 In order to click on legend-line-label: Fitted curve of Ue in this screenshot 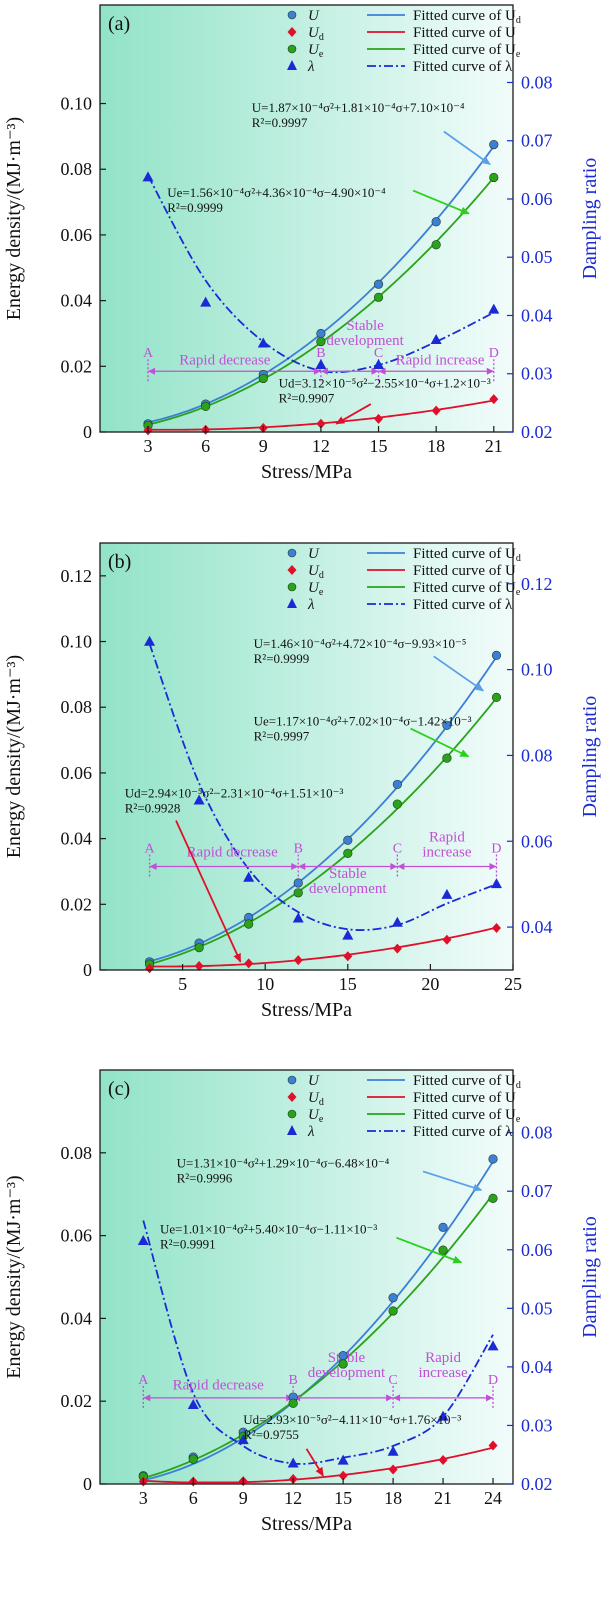, I will do `click(467, 589)`.